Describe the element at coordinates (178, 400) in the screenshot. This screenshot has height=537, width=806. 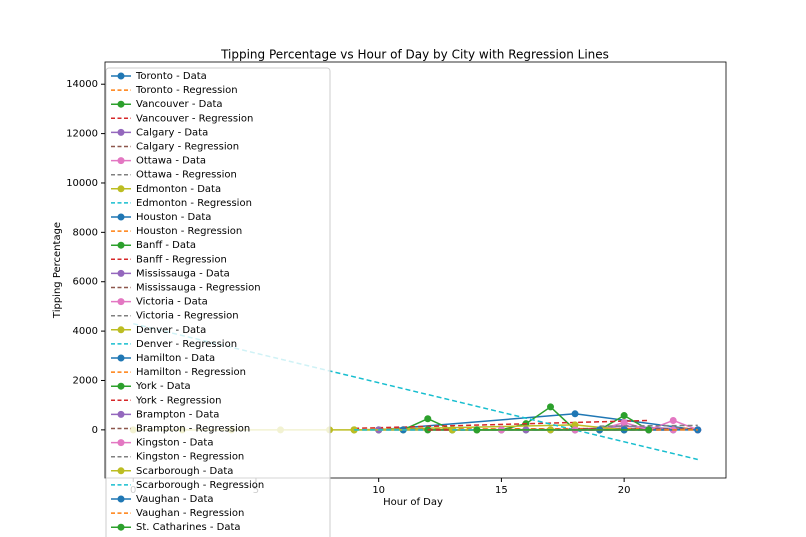
I see `legend-label: York - Regression` at that location.